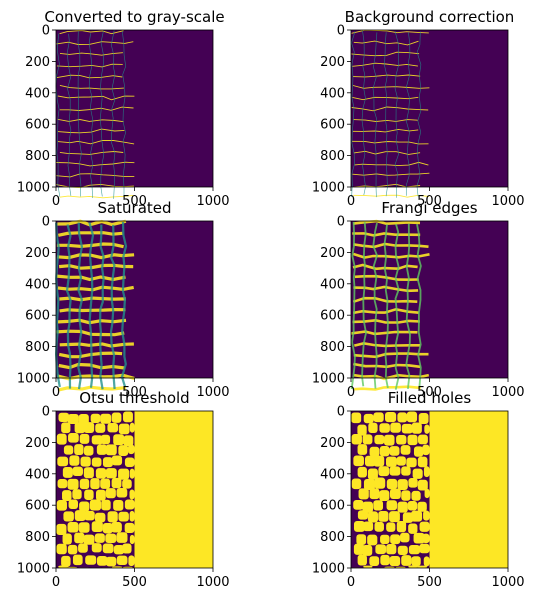 This screenshot has width=536, height=603. Describe the element at coordinates (430, 17) in the screenshot. I see `panel-title: Background correction` at that location.